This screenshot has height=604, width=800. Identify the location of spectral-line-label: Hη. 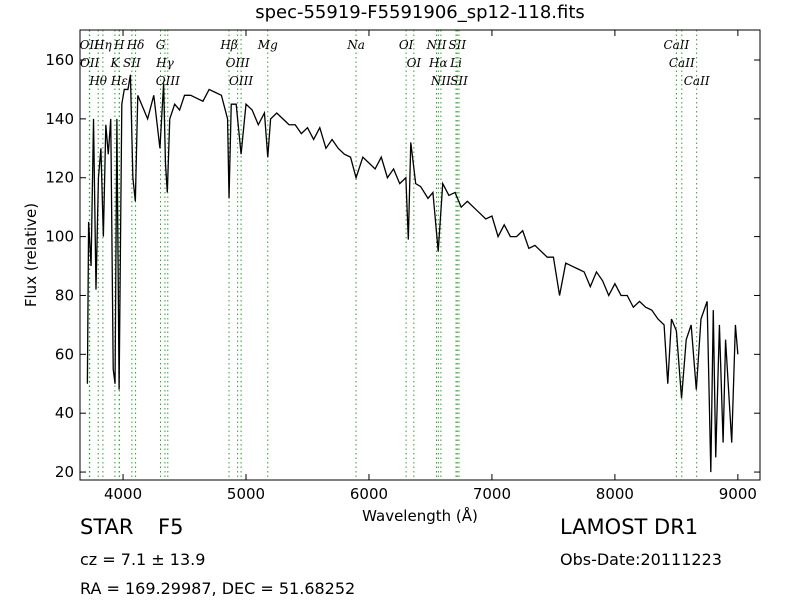
(102, 45).